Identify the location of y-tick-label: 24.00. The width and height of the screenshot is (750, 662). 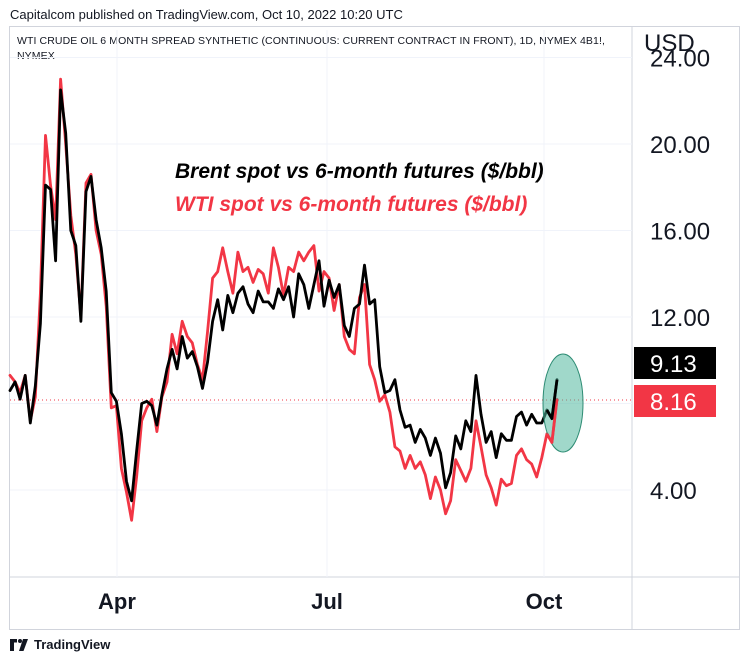
(680, 59).